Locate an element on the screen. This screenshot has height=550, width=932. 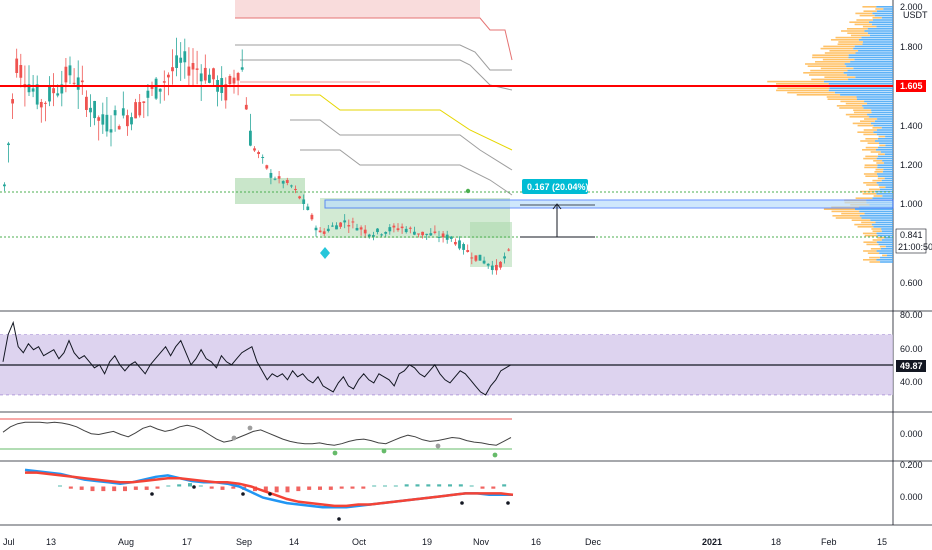
last-price-value: 0.841 is located at coordinates (911, 235).